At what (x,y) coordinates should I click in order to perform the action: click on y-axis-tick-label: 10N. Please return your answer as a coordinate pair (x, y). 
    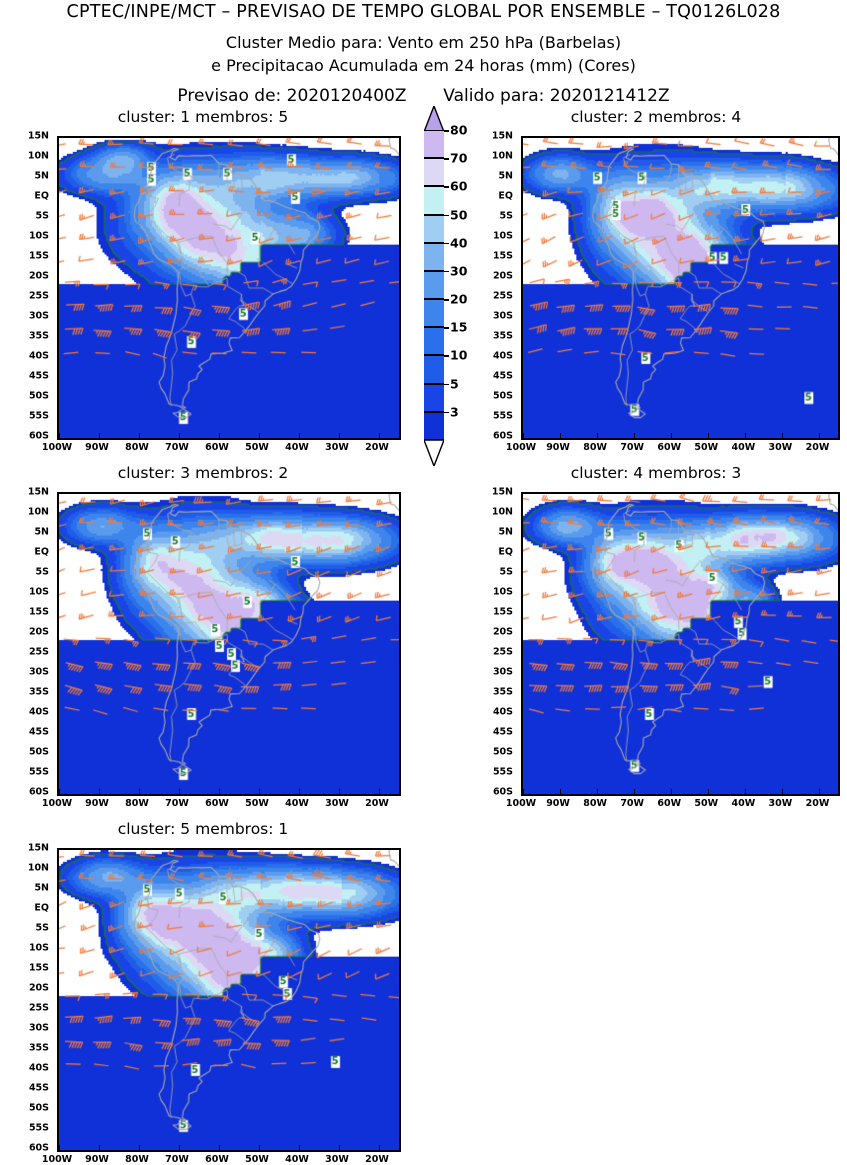
    Looking at the image, I should click on (38, 512).